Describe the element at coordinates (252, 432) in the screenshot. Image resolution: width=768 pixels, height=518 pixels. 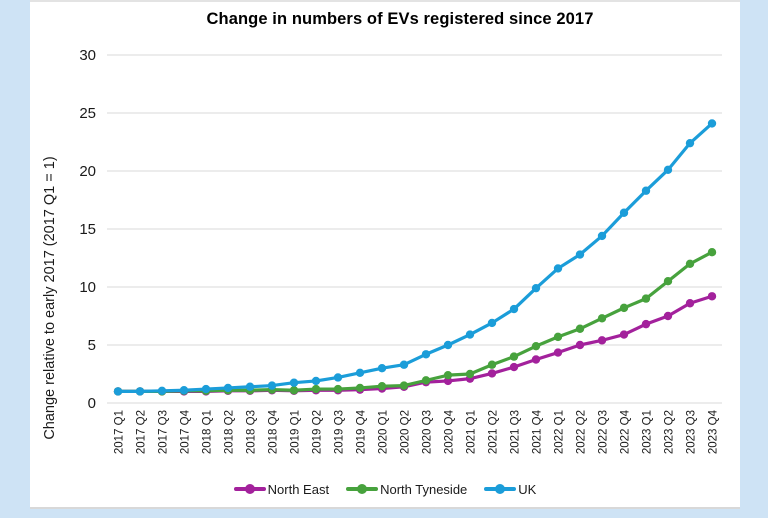
I see `x-tick-label: 2018 Q3` at that location.